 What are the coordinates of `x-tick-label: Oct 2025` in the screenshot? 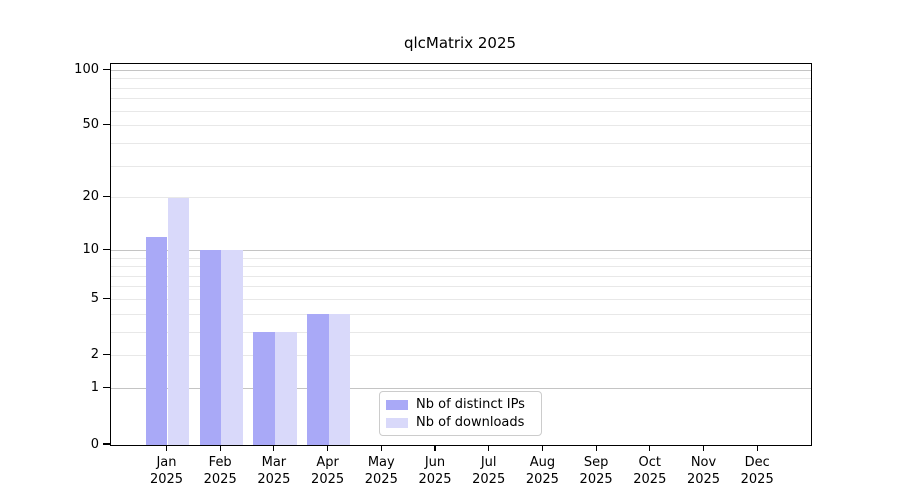 It's located at (650, 471).